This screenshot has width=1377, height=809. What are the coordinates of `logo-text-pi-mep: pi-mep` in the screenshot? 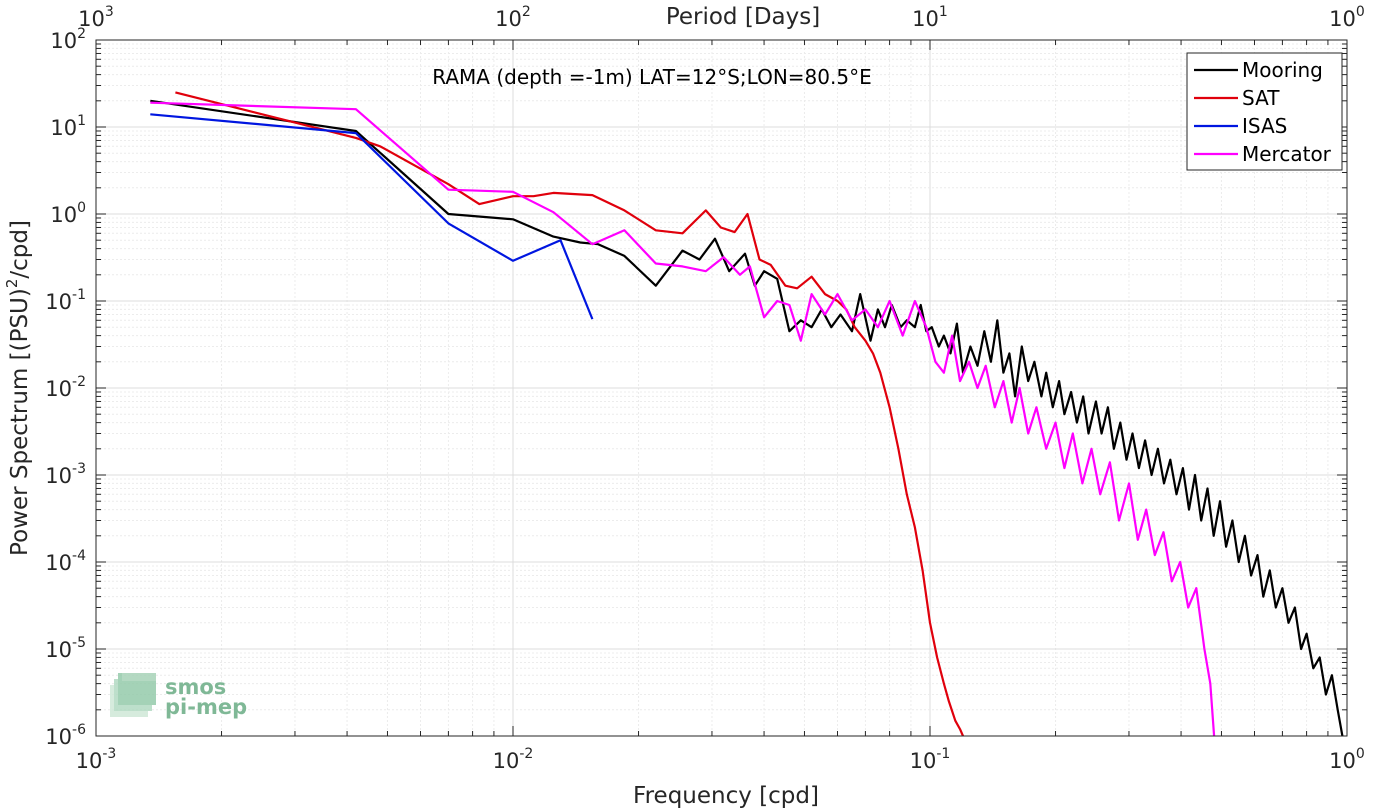 It's located at (206, 707).